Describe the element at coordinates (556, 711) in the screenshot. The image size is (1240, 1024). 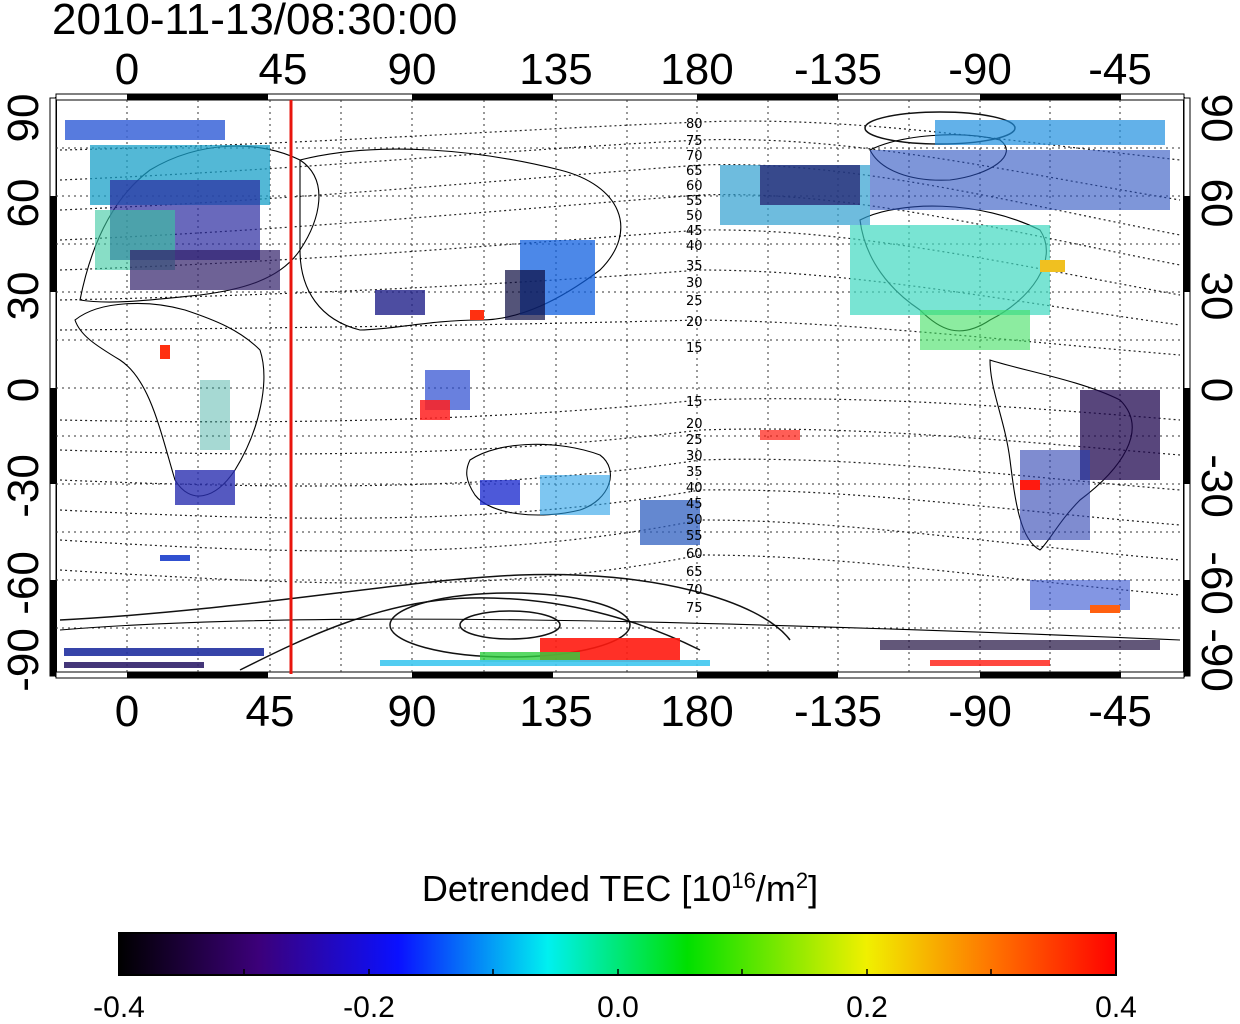
I see `bottom-lon-tick: 135` at that location.